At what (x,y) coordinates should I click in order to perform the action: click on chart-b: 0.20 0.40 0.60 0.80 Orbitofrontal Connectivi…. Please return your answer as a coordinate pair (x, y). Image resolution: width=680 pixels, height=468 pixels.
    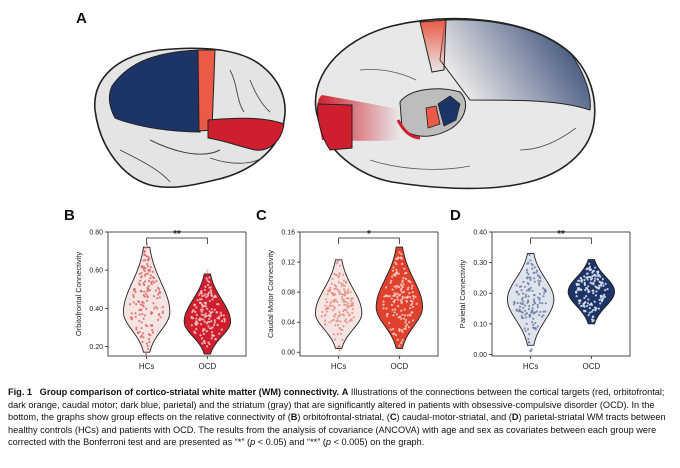
    Looking at the image, I should click on (159, 302).